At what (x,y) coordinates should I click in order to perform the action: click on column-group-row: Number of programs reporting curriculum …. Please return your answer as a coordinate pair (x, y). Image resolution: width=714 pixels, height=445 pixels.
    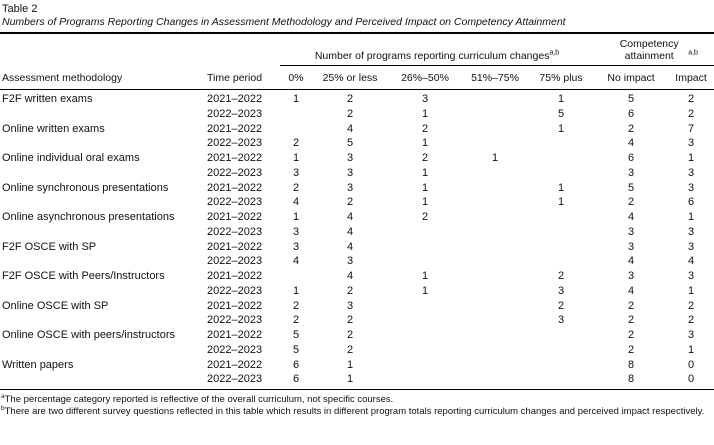
    Looking at the image, I should click on (357, 49).